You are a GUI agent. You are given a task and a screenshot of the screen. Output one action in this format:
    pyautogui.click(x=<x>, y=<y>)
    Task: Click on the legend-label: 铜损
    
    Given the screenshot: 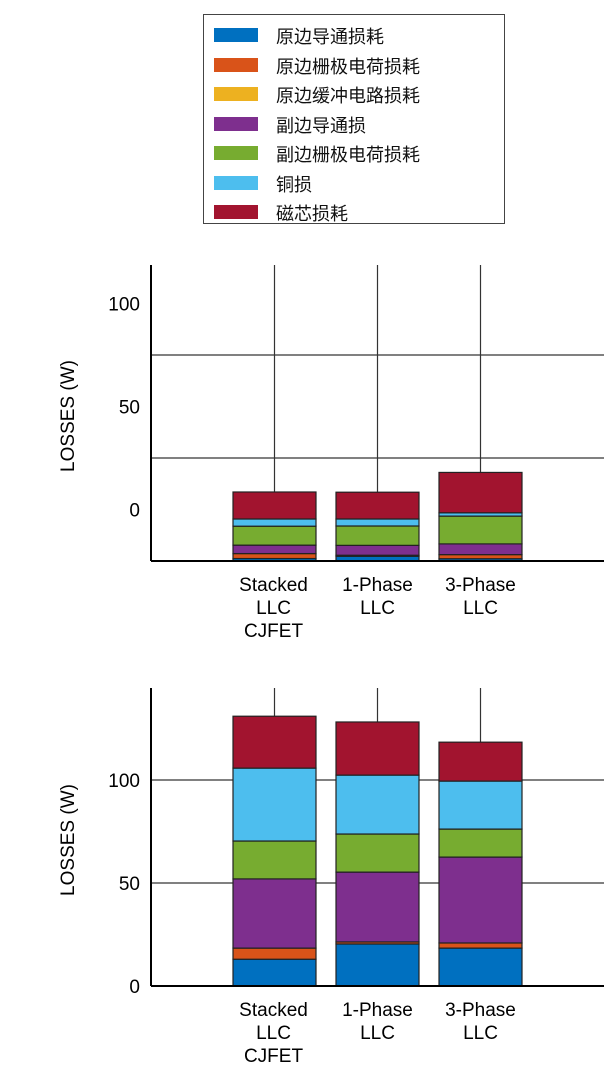 What is the action you would take?
    pyautogui.click(x=294, y=185)
    